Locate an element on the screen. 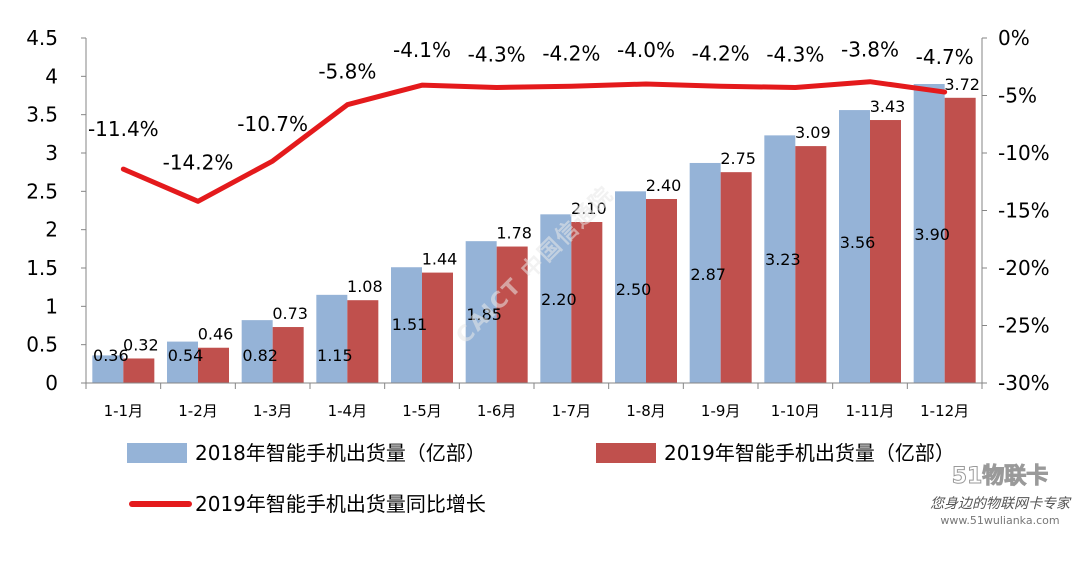  x-tick-label: 1-3月 is located at coordinates (273, 411).